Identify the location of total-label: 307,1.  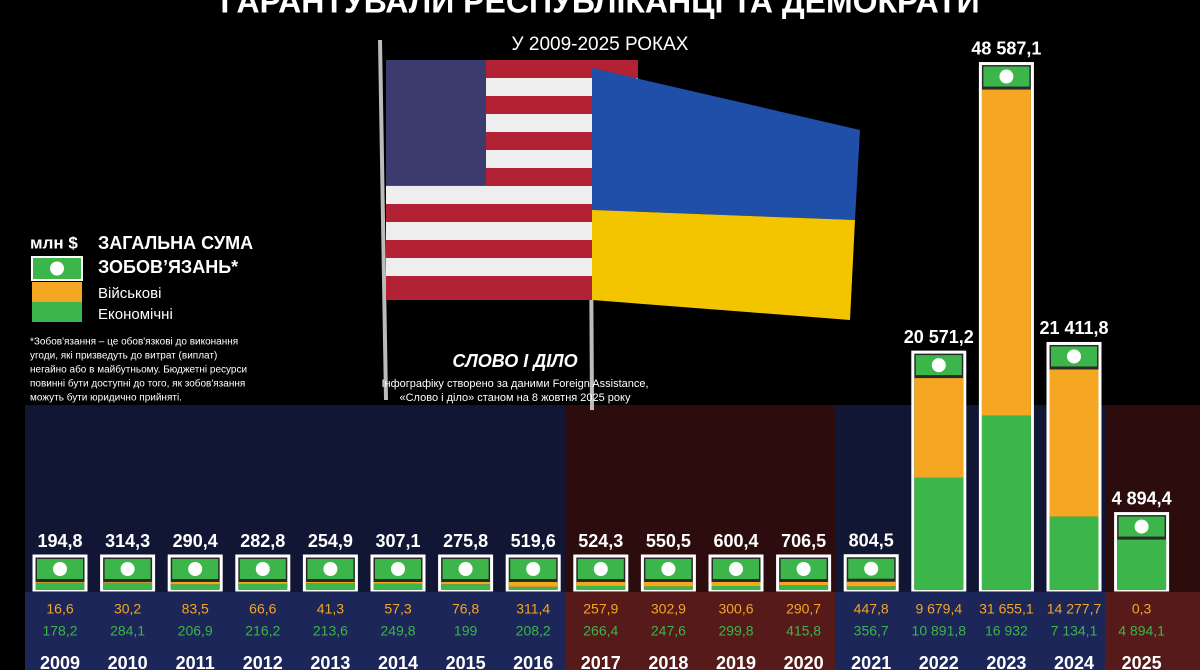
(397, 541).